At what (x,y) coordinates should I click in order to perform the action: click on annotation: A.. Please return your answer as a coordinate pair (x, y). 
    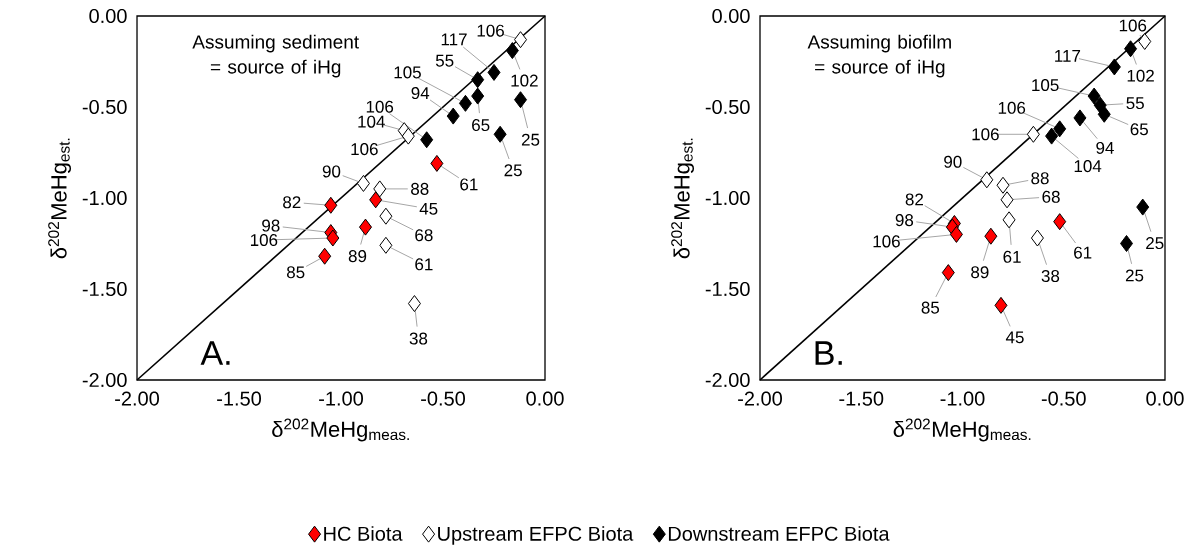
    Looking at the image, I should click on (215, 353).